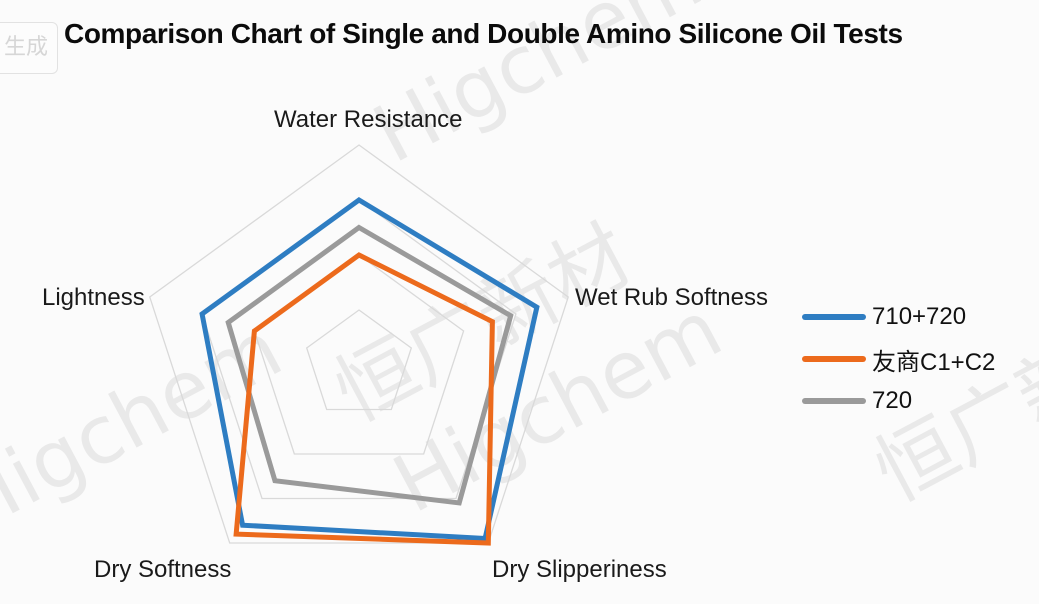 This screenshot has width=1039, height=604. I want to click on chart-legend: 710+720 友商C1+C2 720, so click(898, 359).